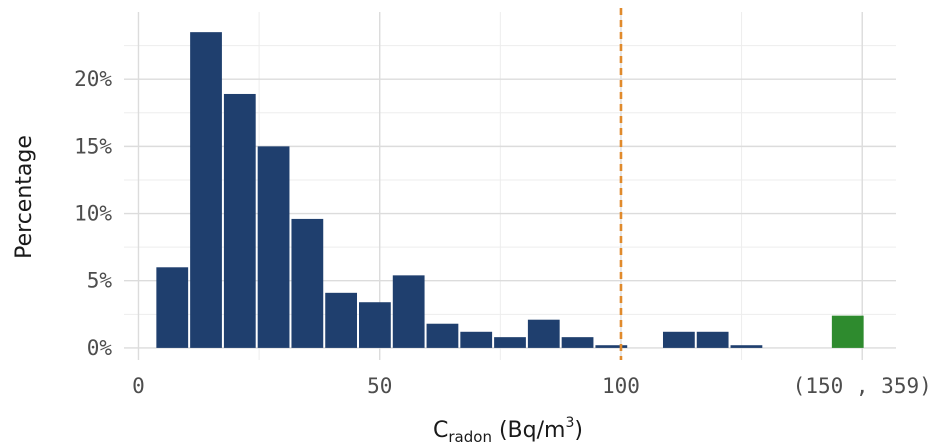 The image size is (936, 444). What do you see at coordinates (470, 436) in the screenshot?
I see `x-axis-title-subscript: radon` at bounding box center [470, 436].